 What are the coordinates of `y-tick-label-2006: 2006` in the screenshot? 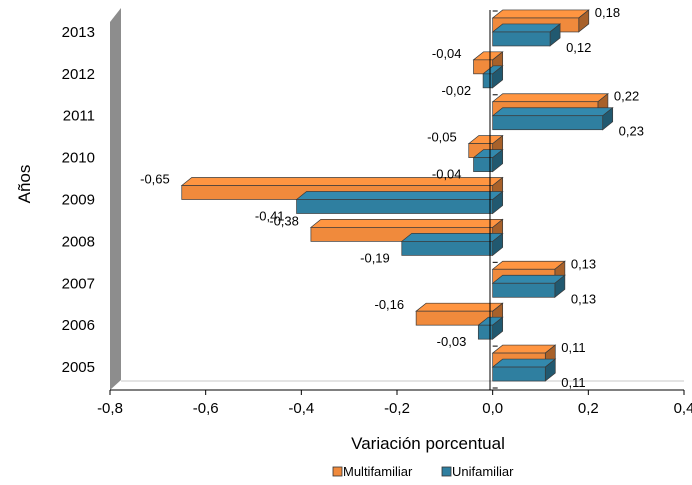 It's located at (78, 325).